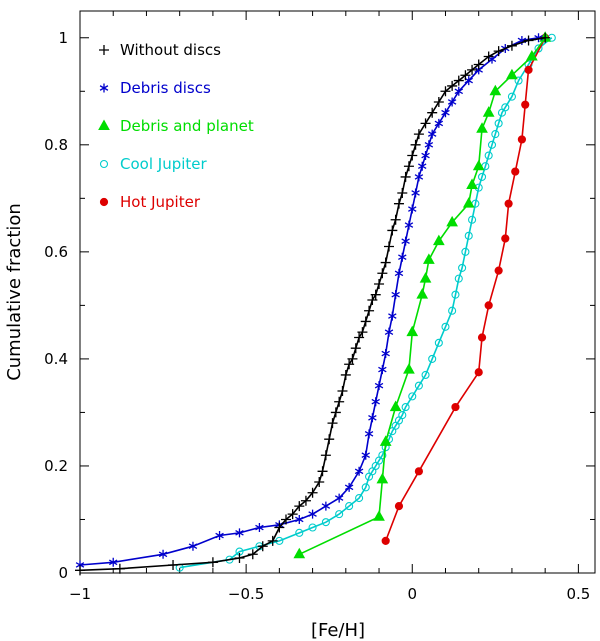 This screenshot has height=641, width=600. Describe the element at coordinates (187, 126) in the screenshot. I see `legend-label-debris-and-planet: Debris and planet` at that location.